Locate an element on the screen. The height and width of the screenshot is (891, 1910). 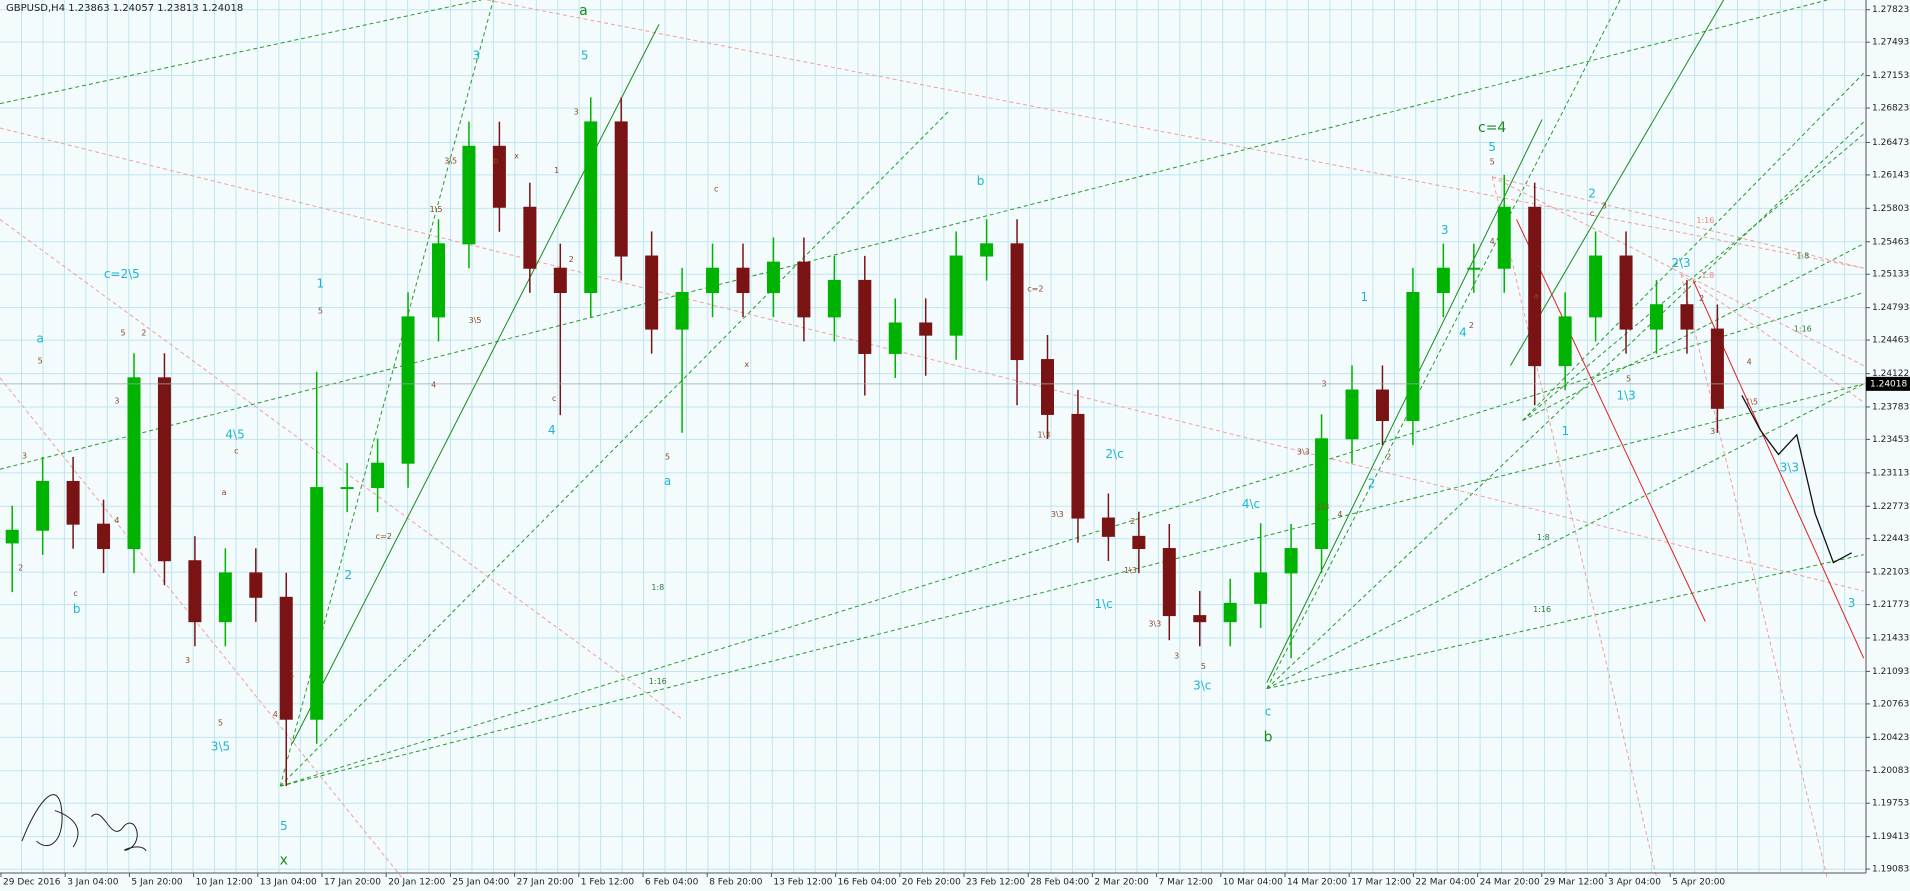
y-tick-label: 1.27153 is located at coordinates (1890, 76).